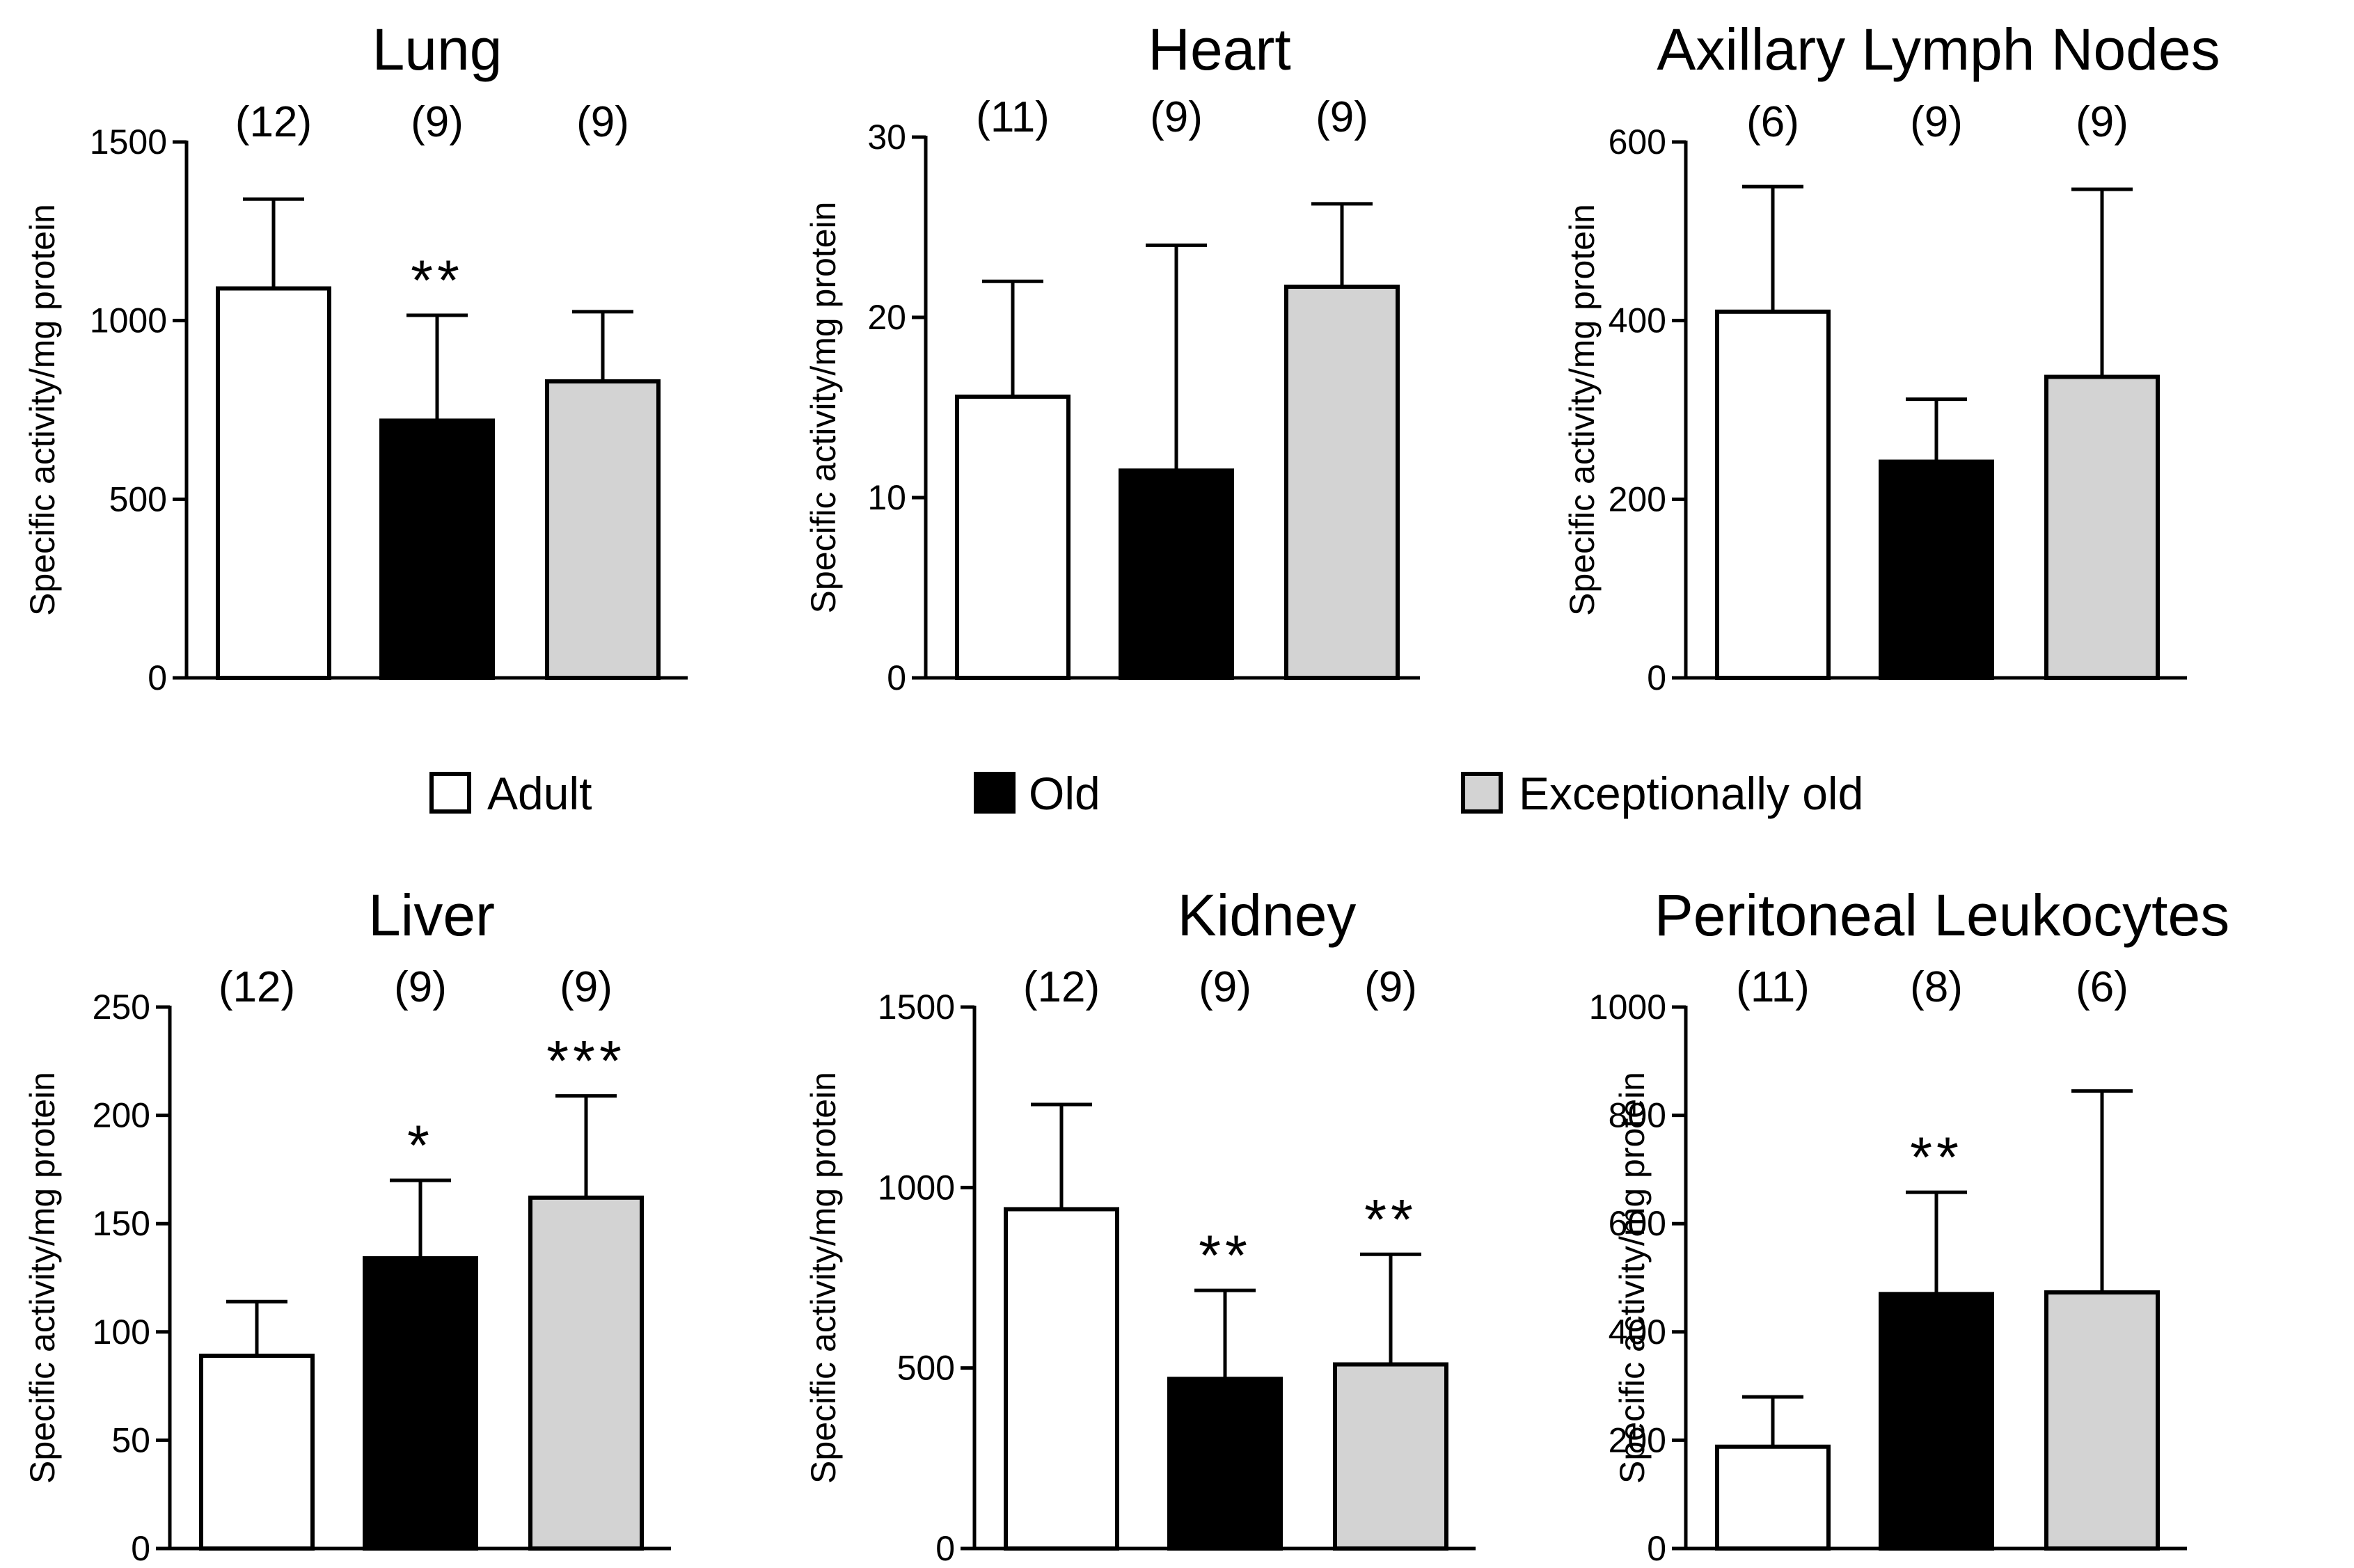 This screenshot has height=1568, width=2354. Describe the element at coordinates (1773, 122) in the screenshot. I see `sample-size-adult: (6)` at that location.